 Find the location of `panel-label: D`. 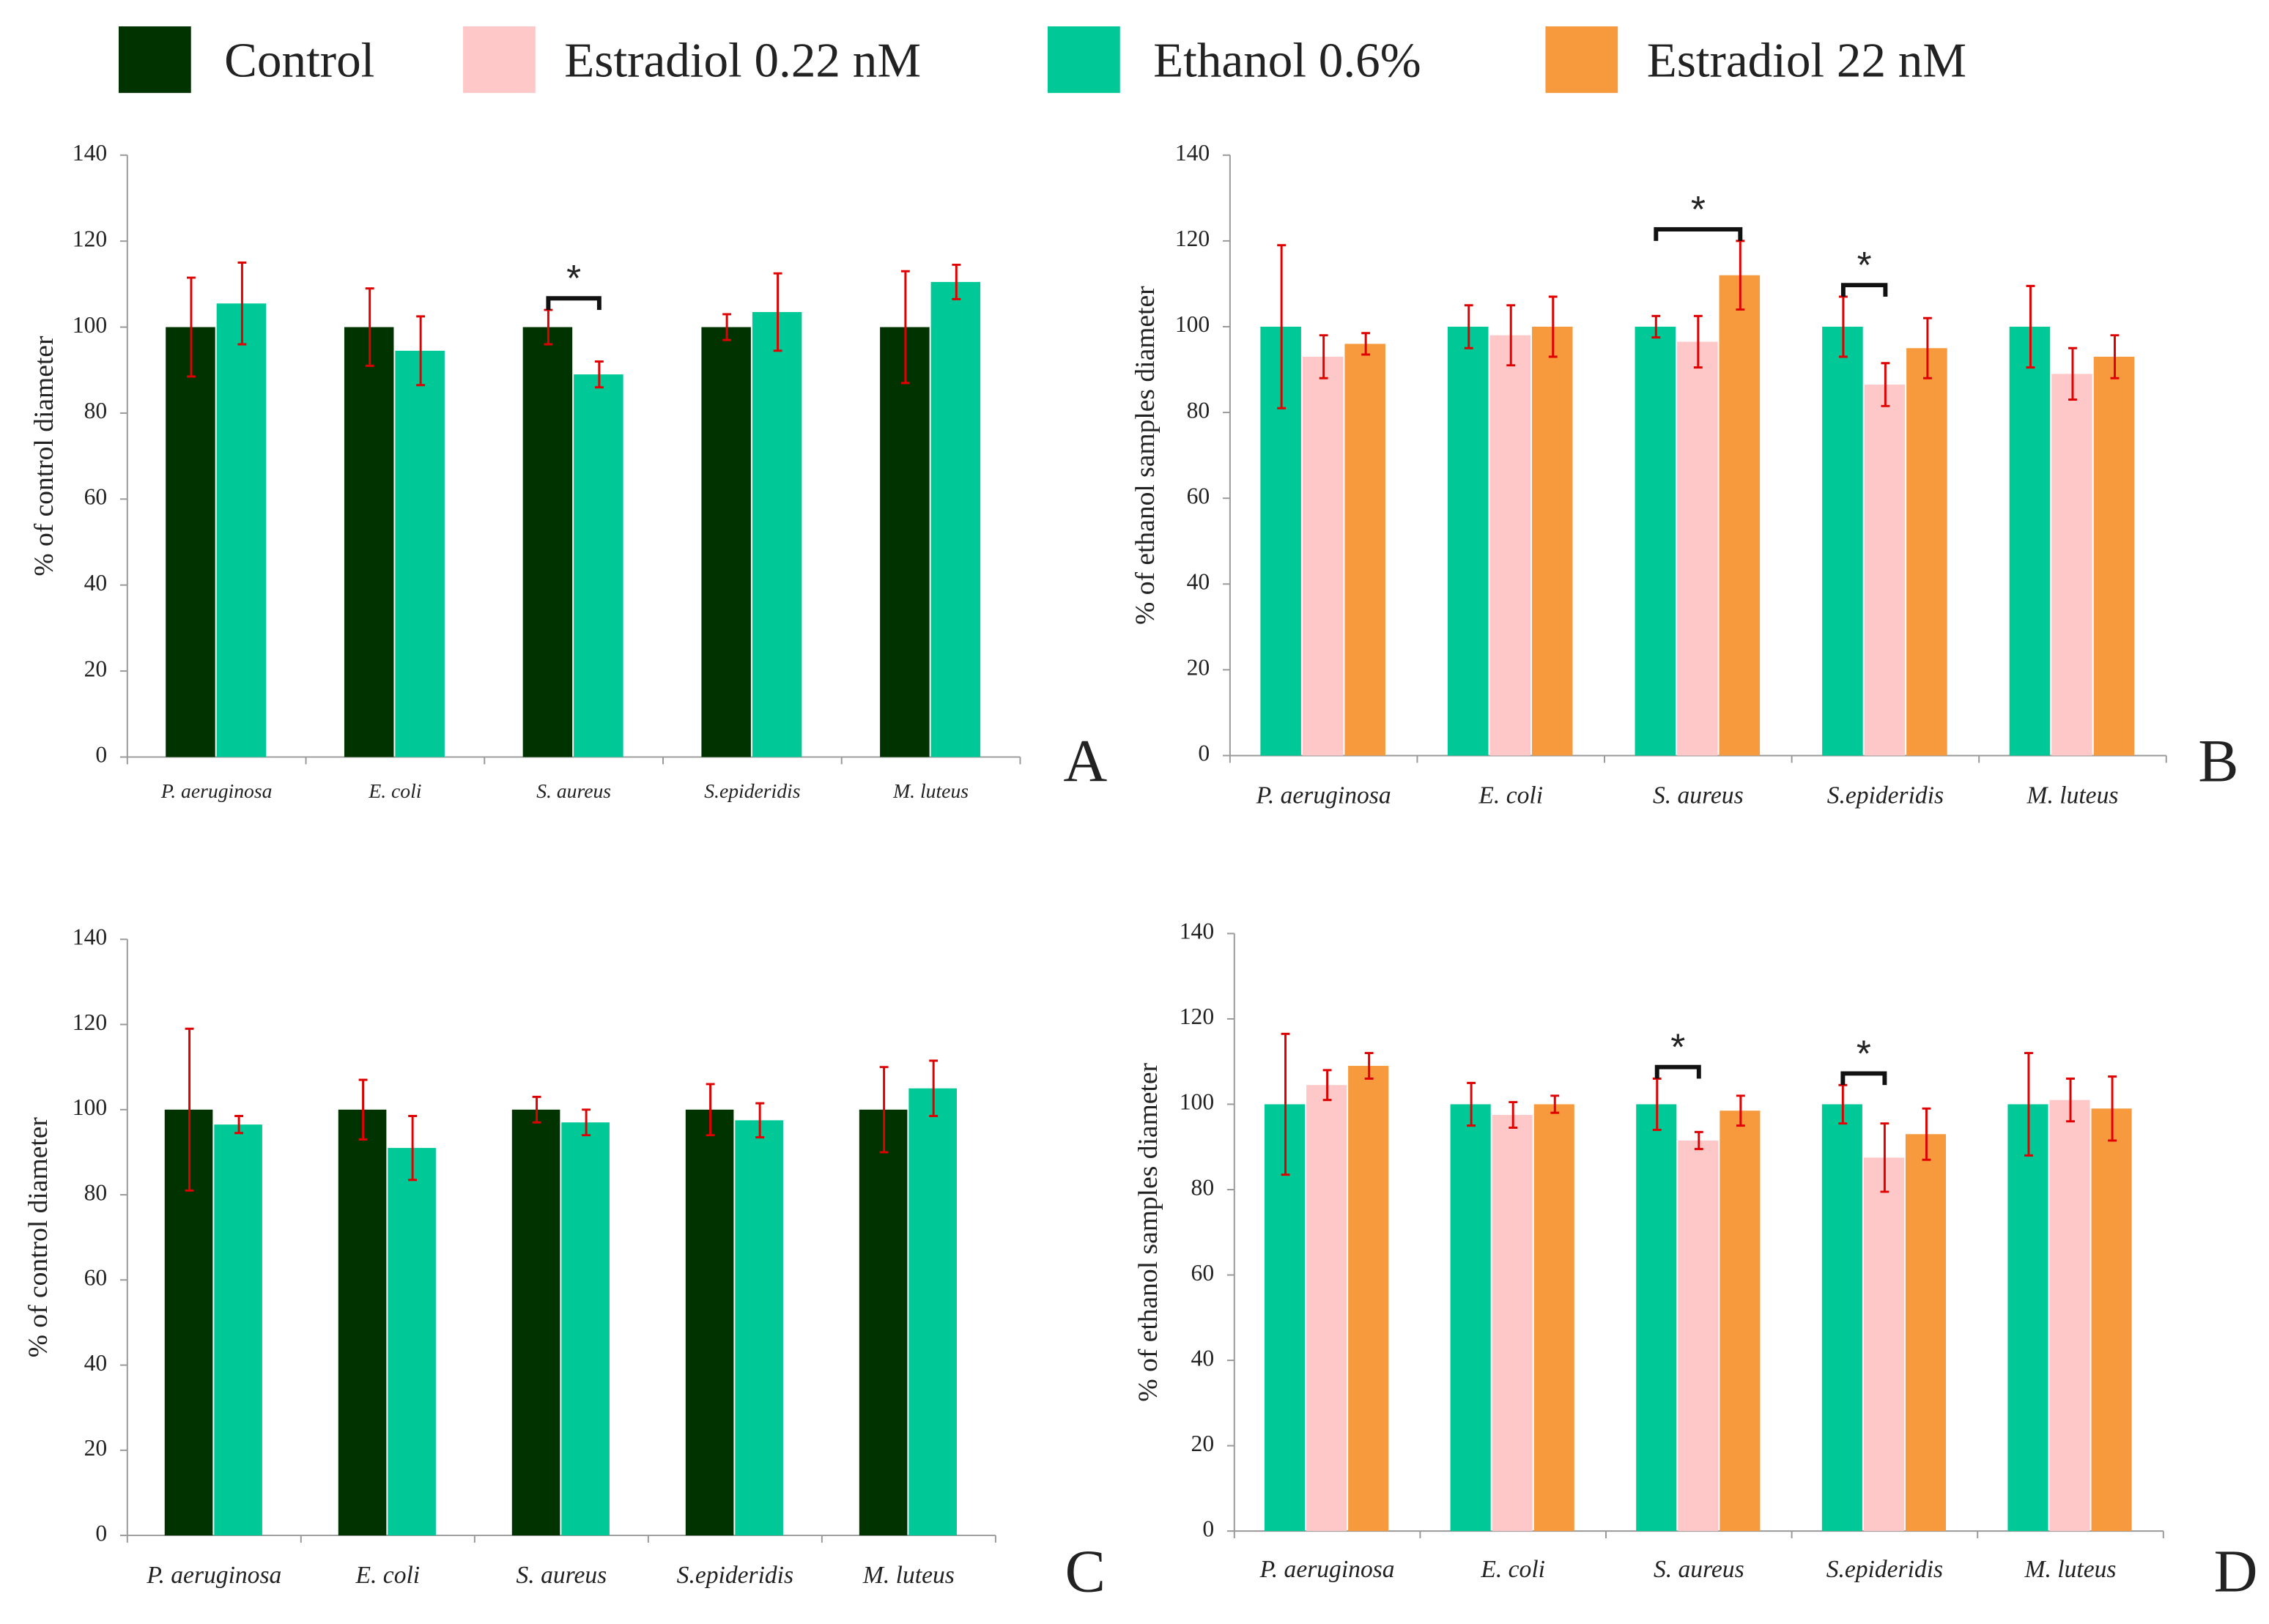

panel-label: D is located at coordinates (2236, 1571).